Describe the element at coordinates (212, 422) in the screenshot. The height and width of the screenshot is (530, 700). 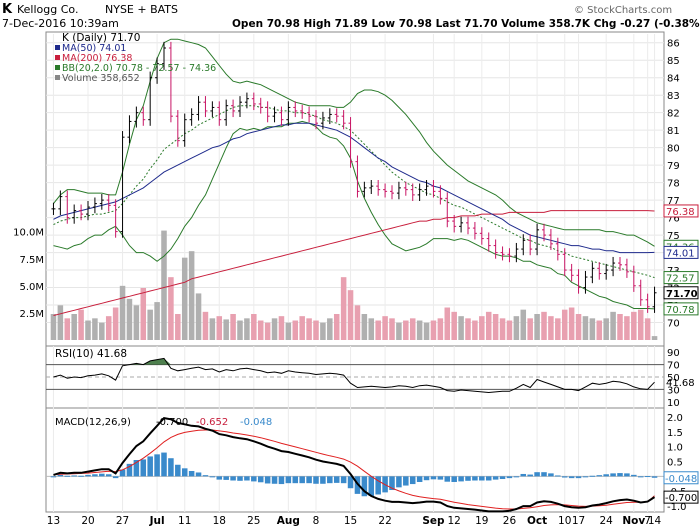
I see `macd-label-signal: -0.652` at that location.